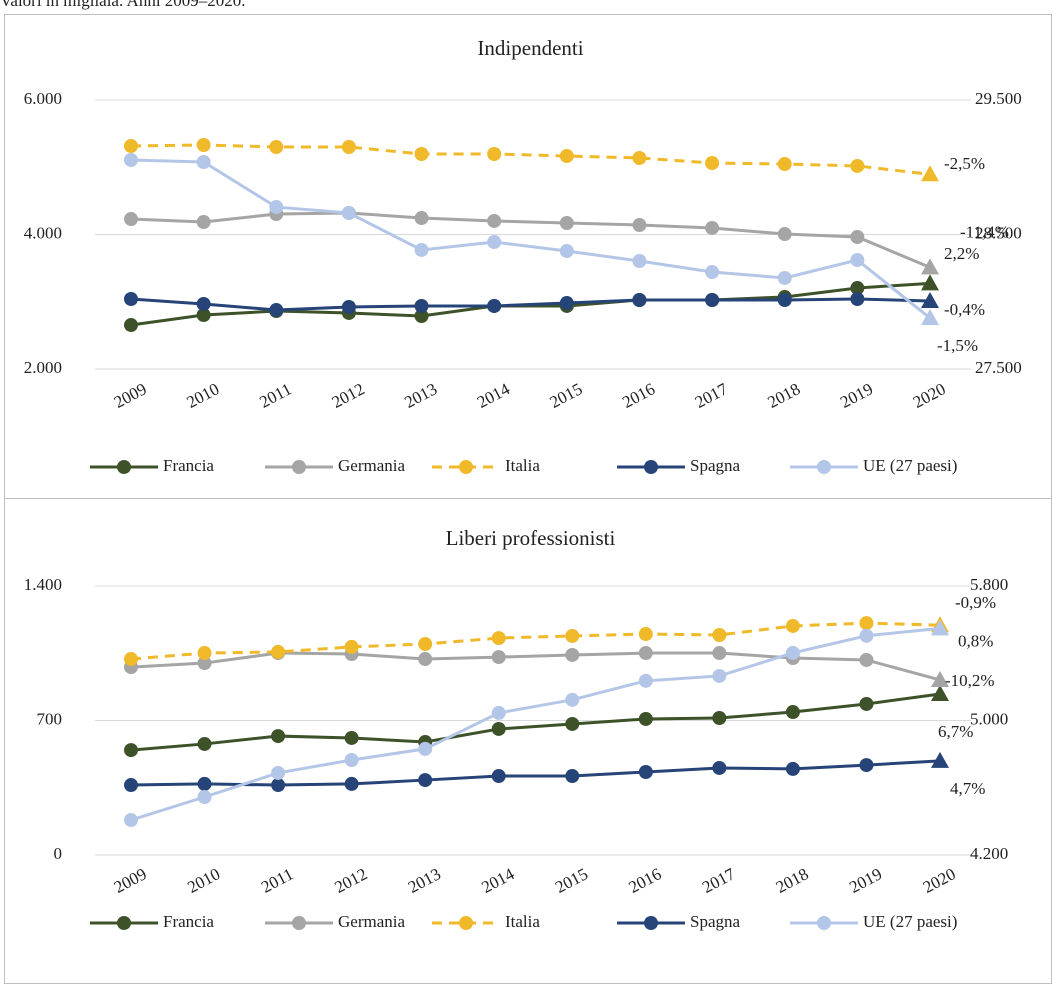 This screenshot has width=1056, height=985. I want to click on x-tick-label: 2011, so click(275, 395).